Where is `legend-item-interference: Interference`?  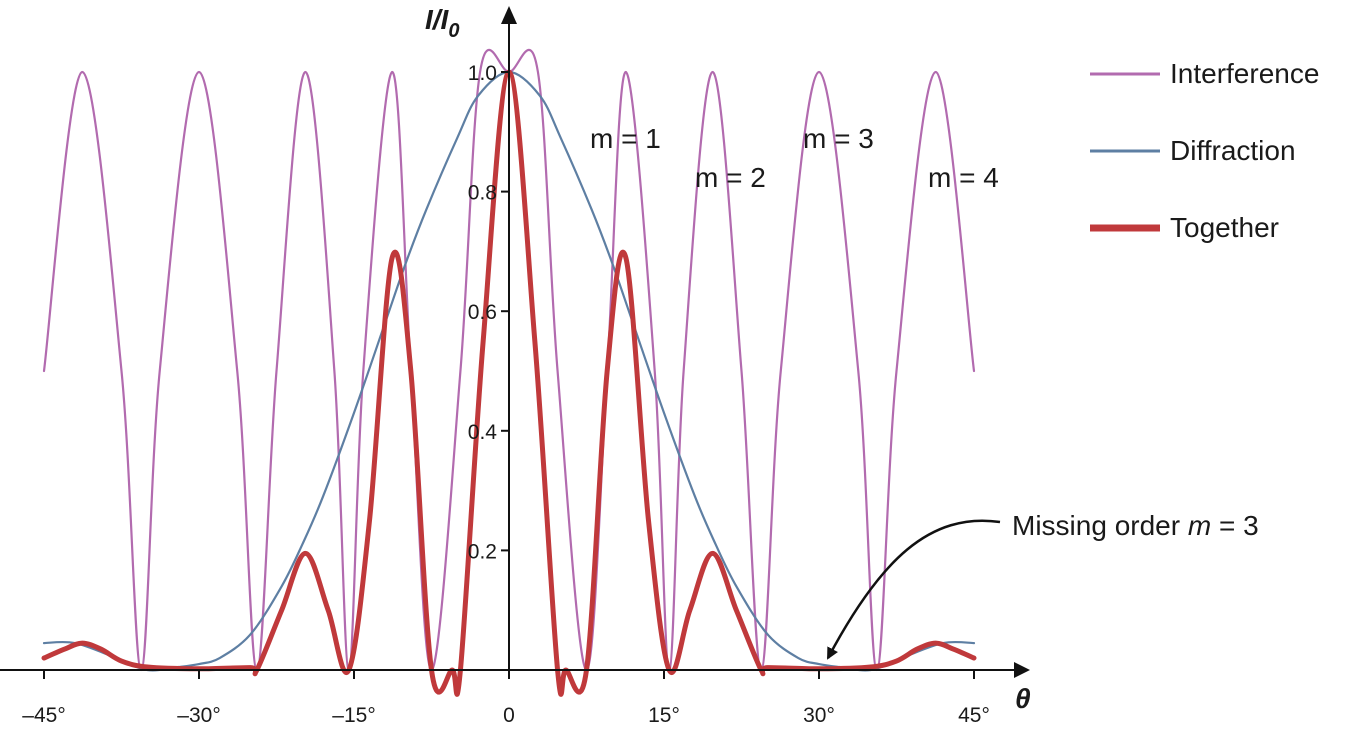
legend-item-interference: Interference is located at coordinates (1204, 73).